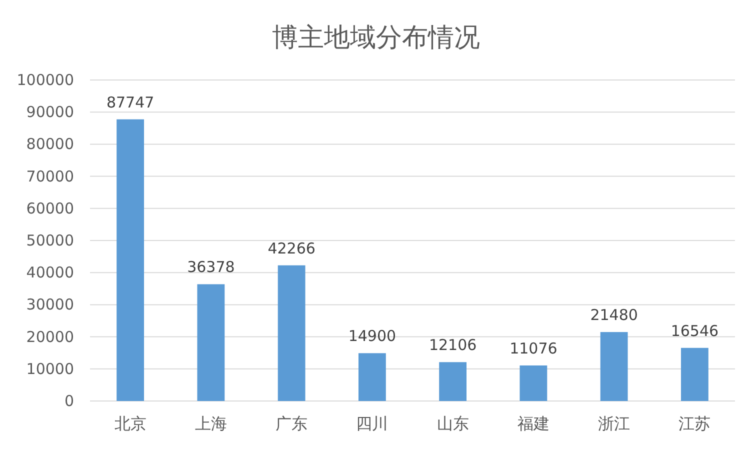  What do you see at coordinates (533, 423) in the screenshot?
I see `x-tick-label: 福建` at bounding box center [533, 423].